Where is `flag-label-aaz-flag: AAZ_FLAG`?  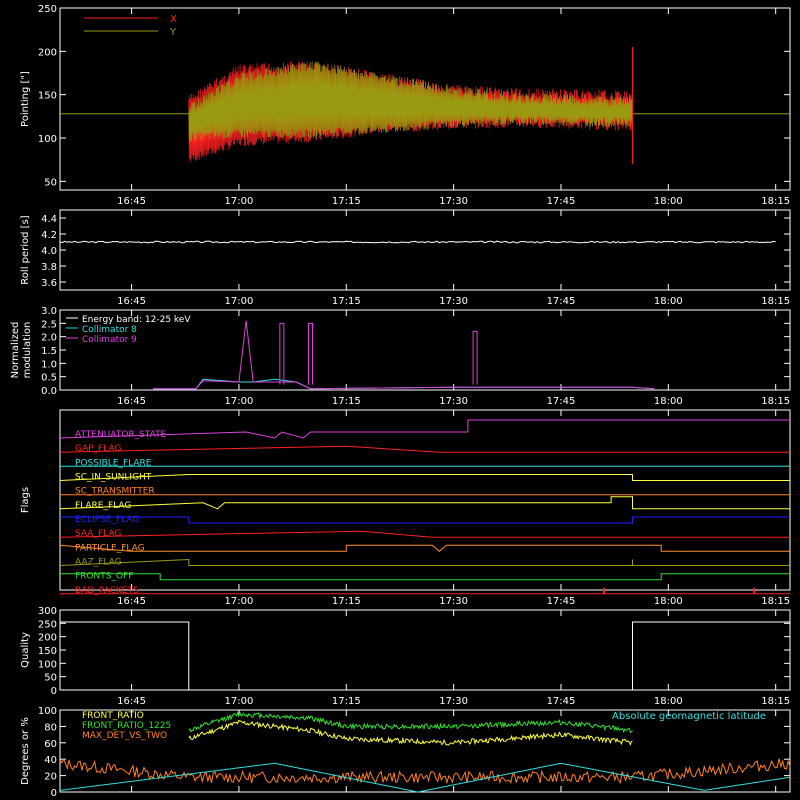 flag-label-aaz-flag: AAZ_FLAG is located at coordinates (98, 563).